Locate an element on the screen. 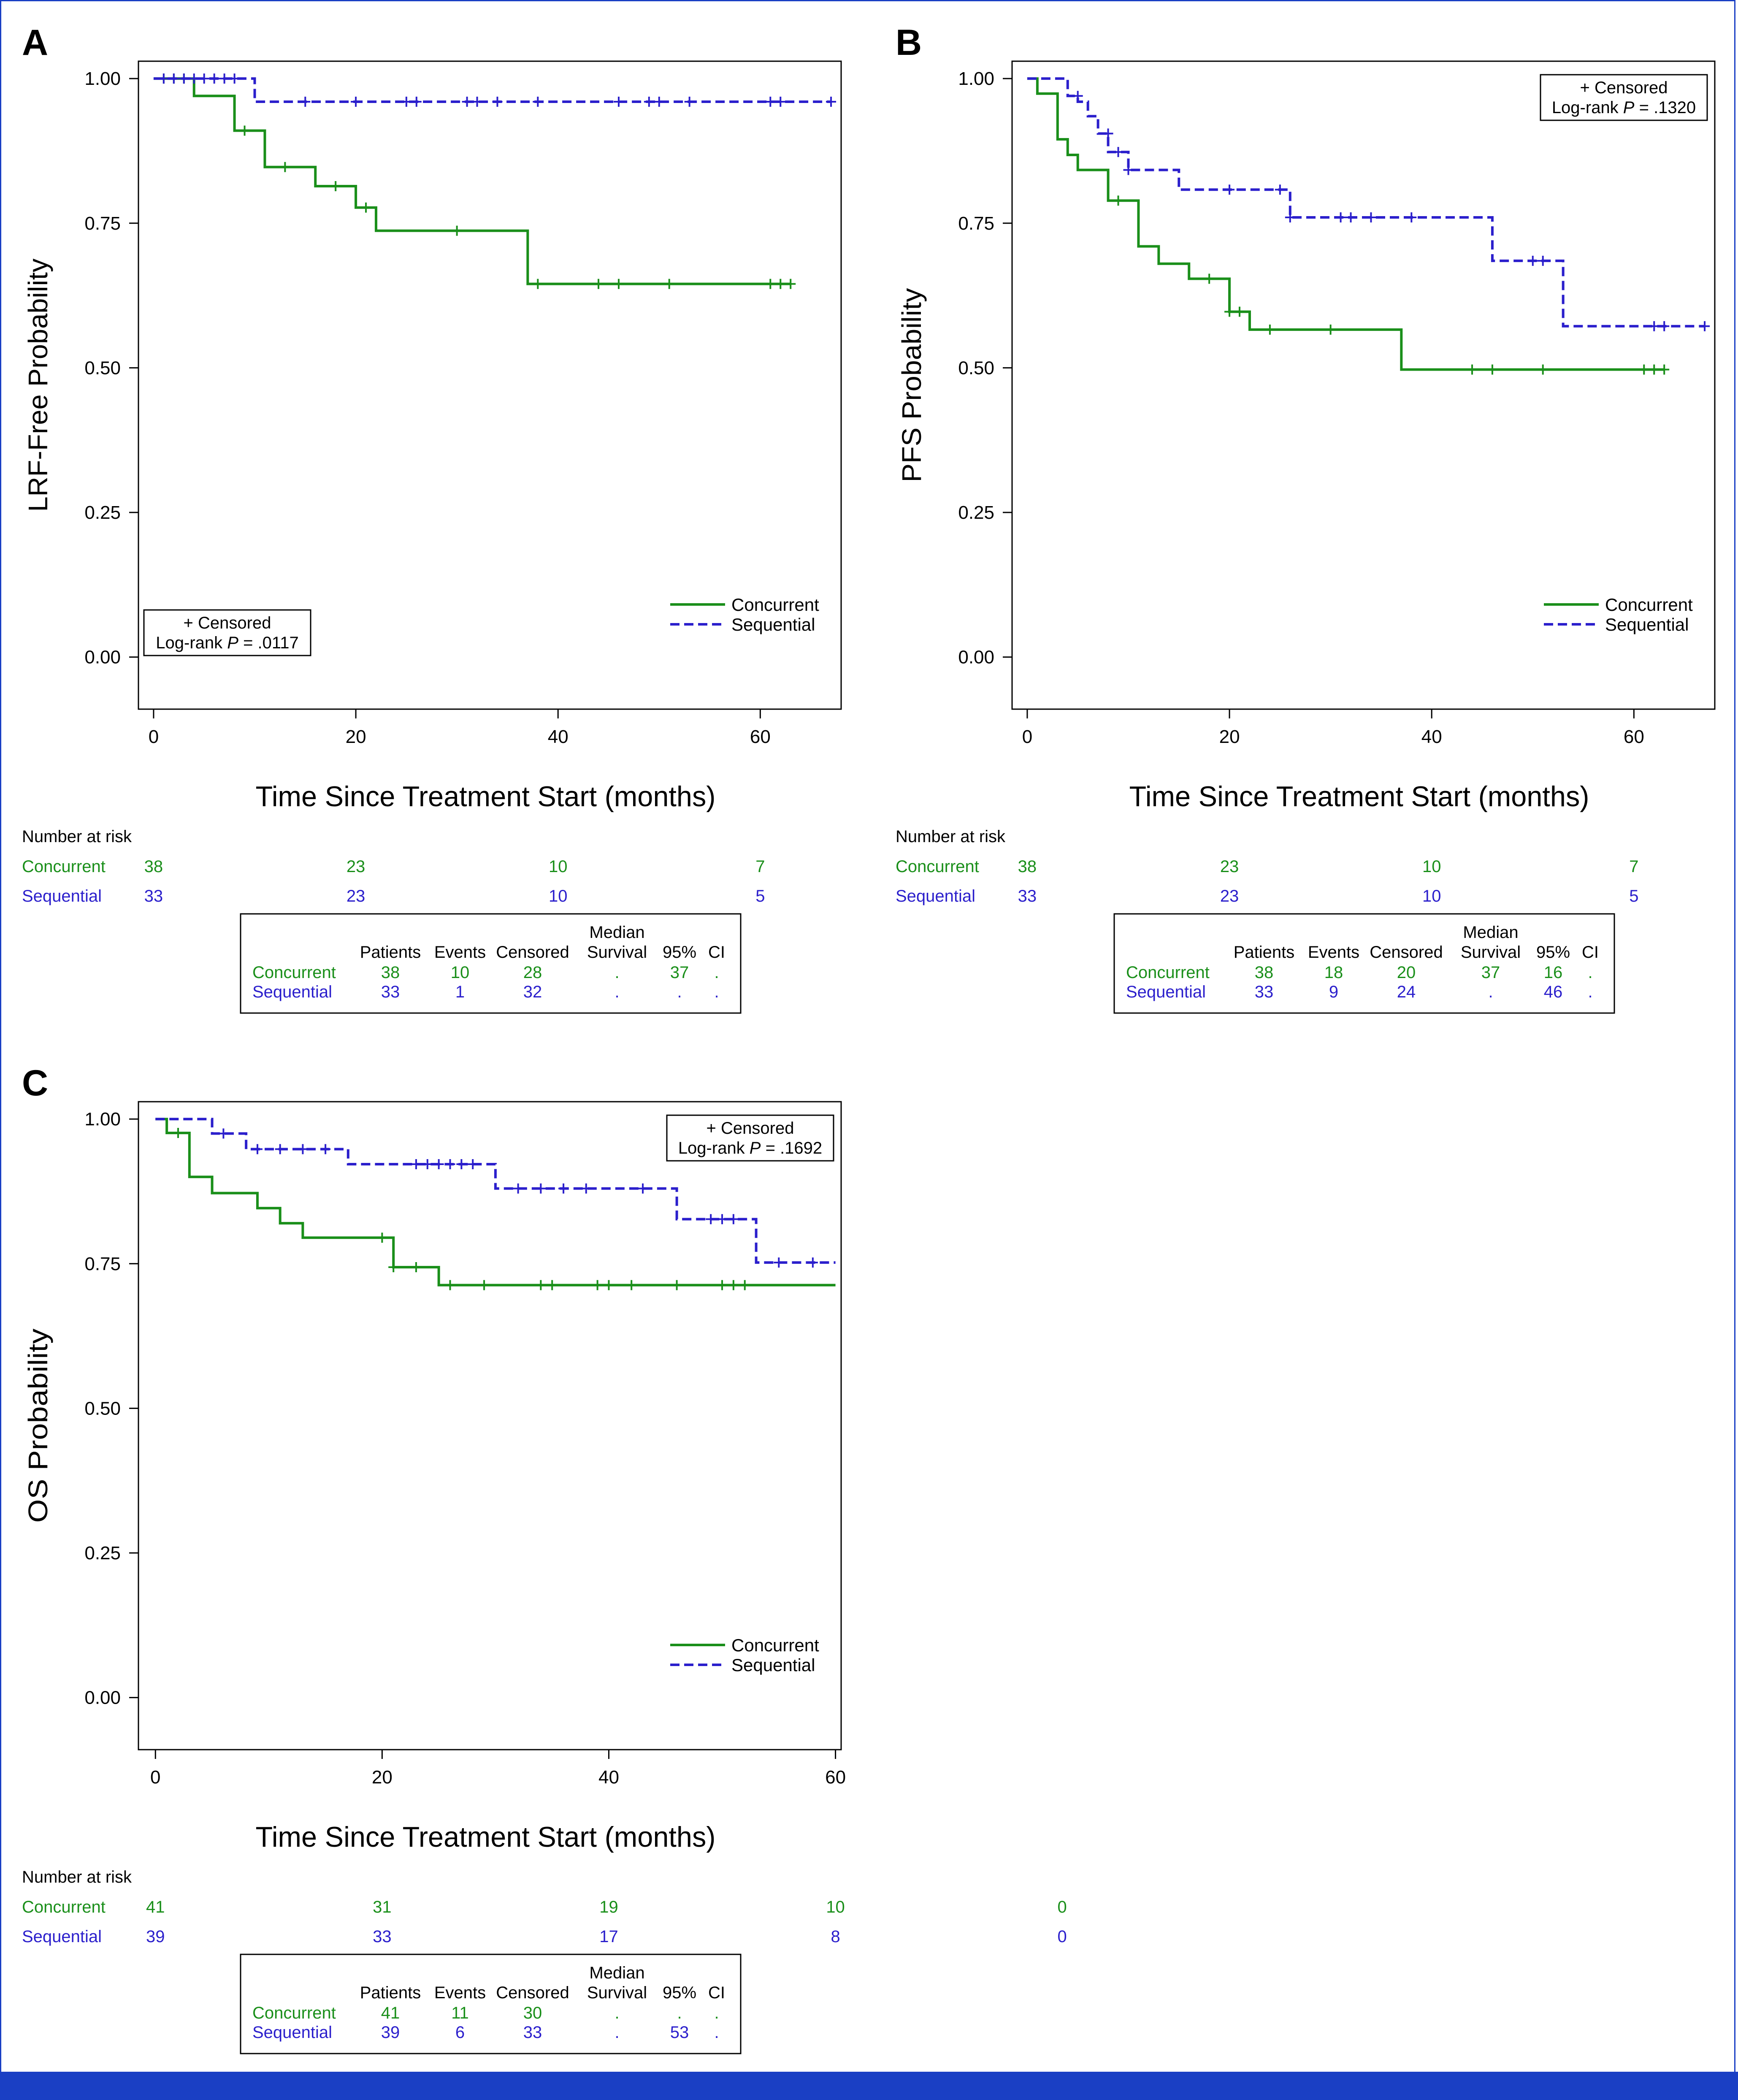 The image size is (1738, 2100). censor-box-c is located at coordinates (750, 1138).